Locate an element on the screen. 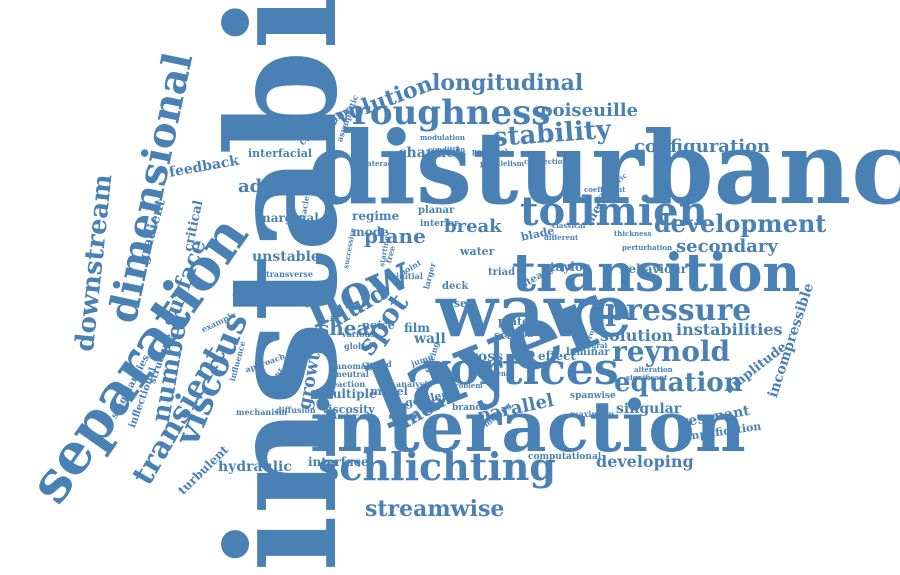  word: singular is located at coordinates (649, 409).